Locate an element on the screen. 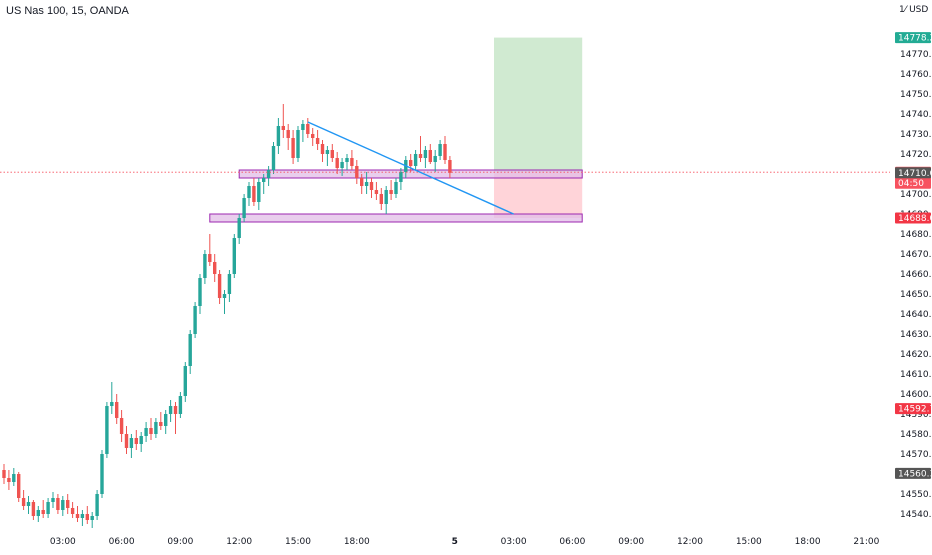 The image size is (932, 555). price-label-5: 14592.7 is located at coordinates (913, 409).